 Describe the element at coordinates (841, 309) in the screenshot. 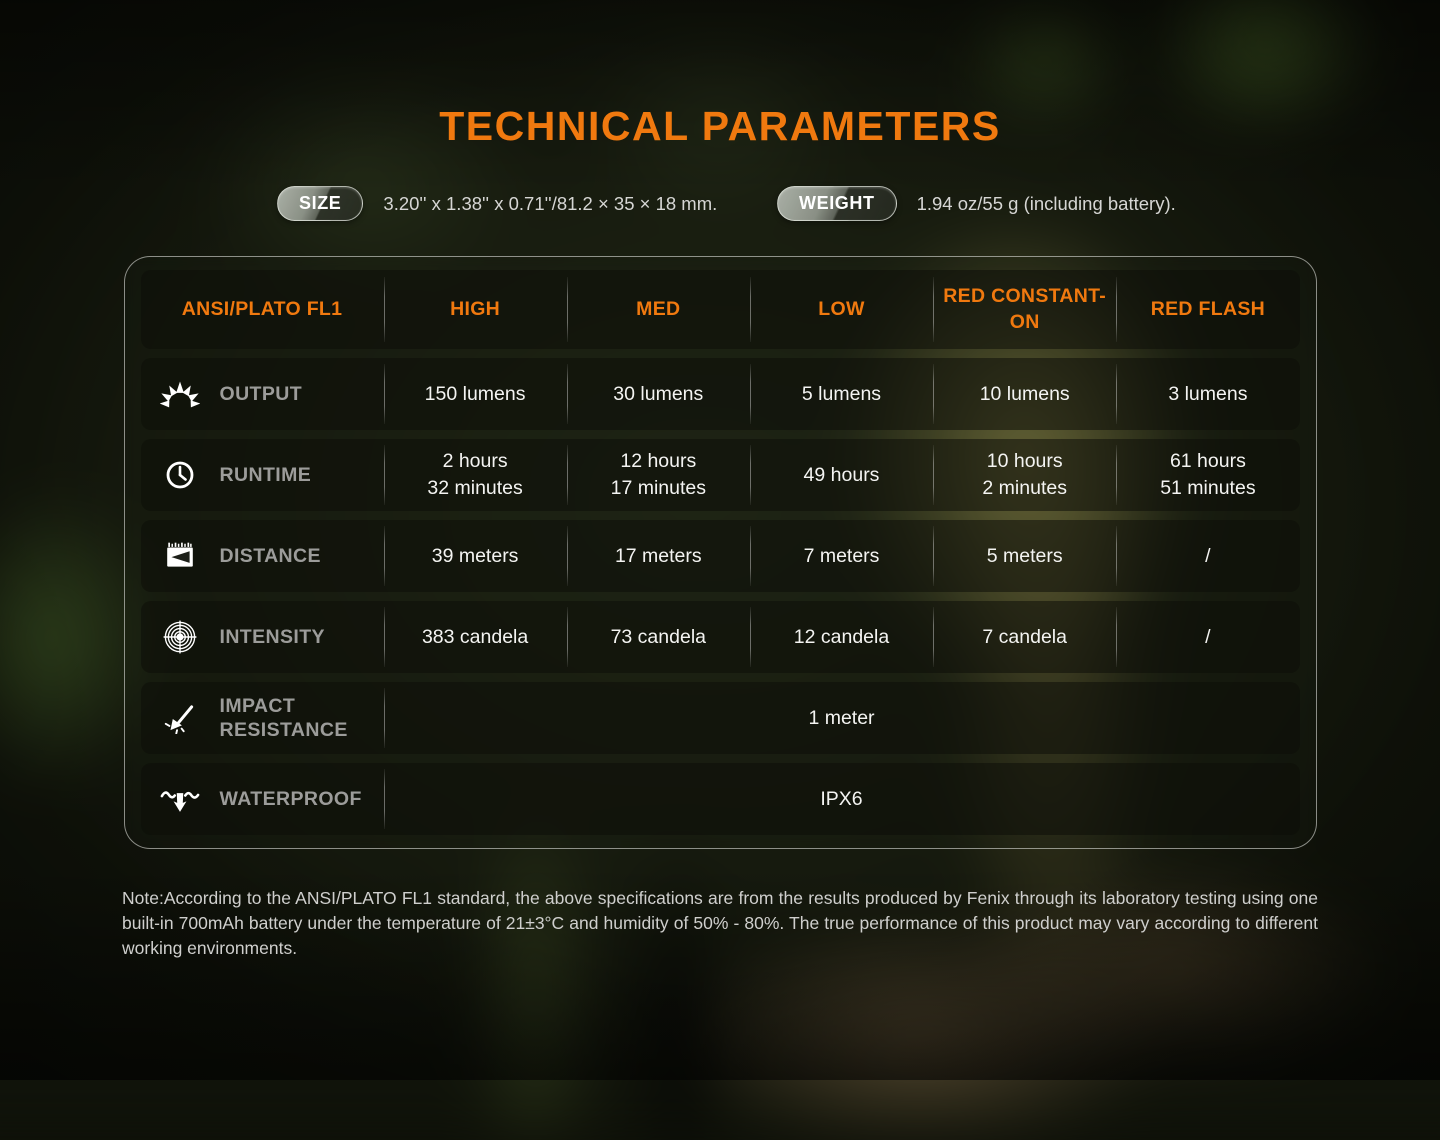

I see `header-low: LOW` at that location.